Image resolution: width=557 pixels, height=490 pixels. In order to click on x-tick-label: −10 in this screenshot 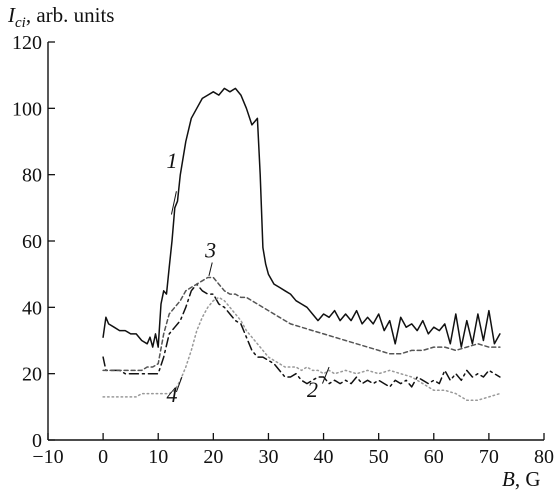, I will do `click(47, 457)`.